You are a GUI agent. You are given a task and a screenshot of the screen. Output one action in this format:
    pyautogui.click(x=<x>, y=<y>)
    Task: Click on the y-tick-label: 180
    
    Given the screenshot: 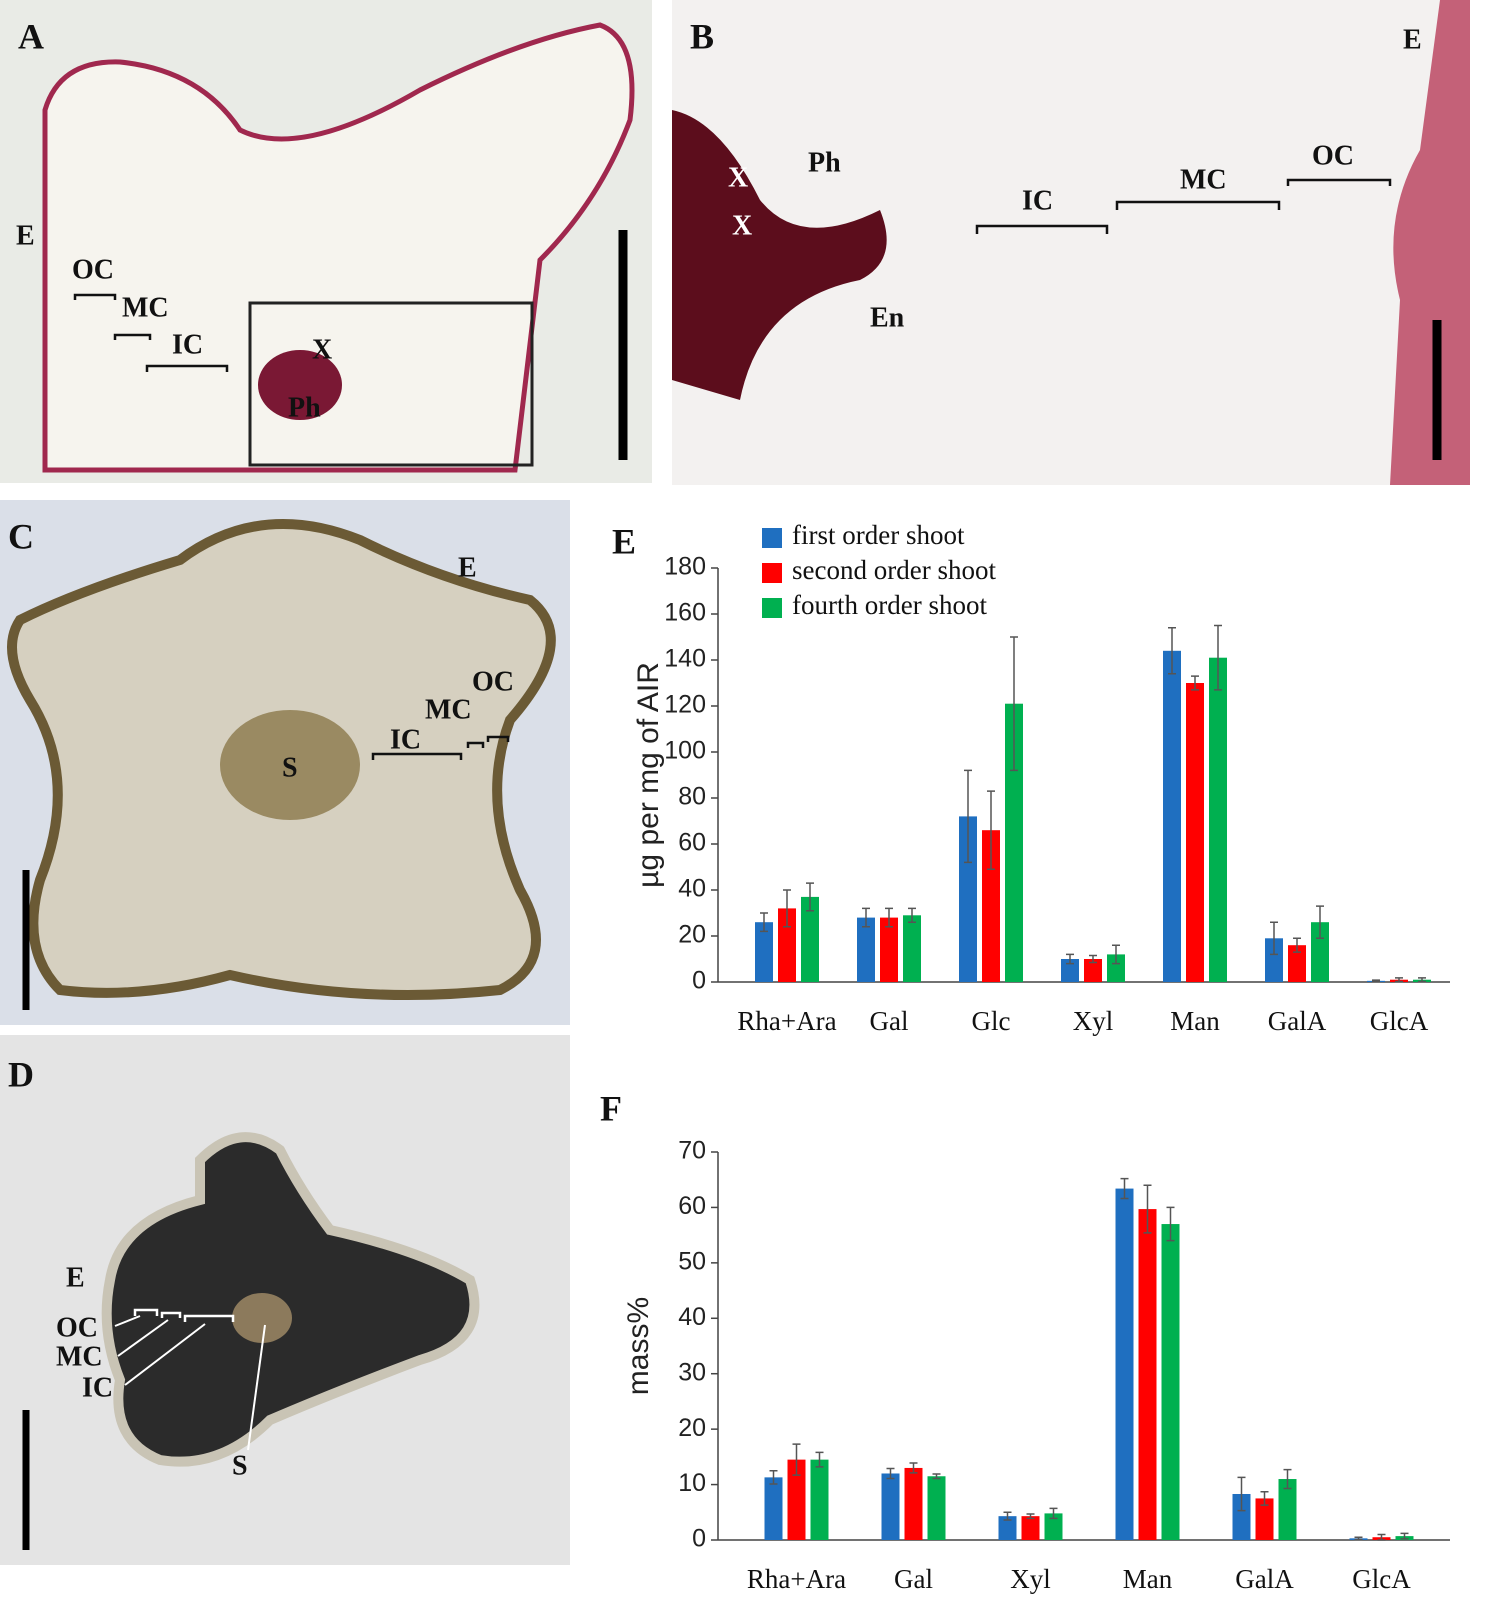 What is the action you would take?
    pyautogui.click(x=685, y=567)
    